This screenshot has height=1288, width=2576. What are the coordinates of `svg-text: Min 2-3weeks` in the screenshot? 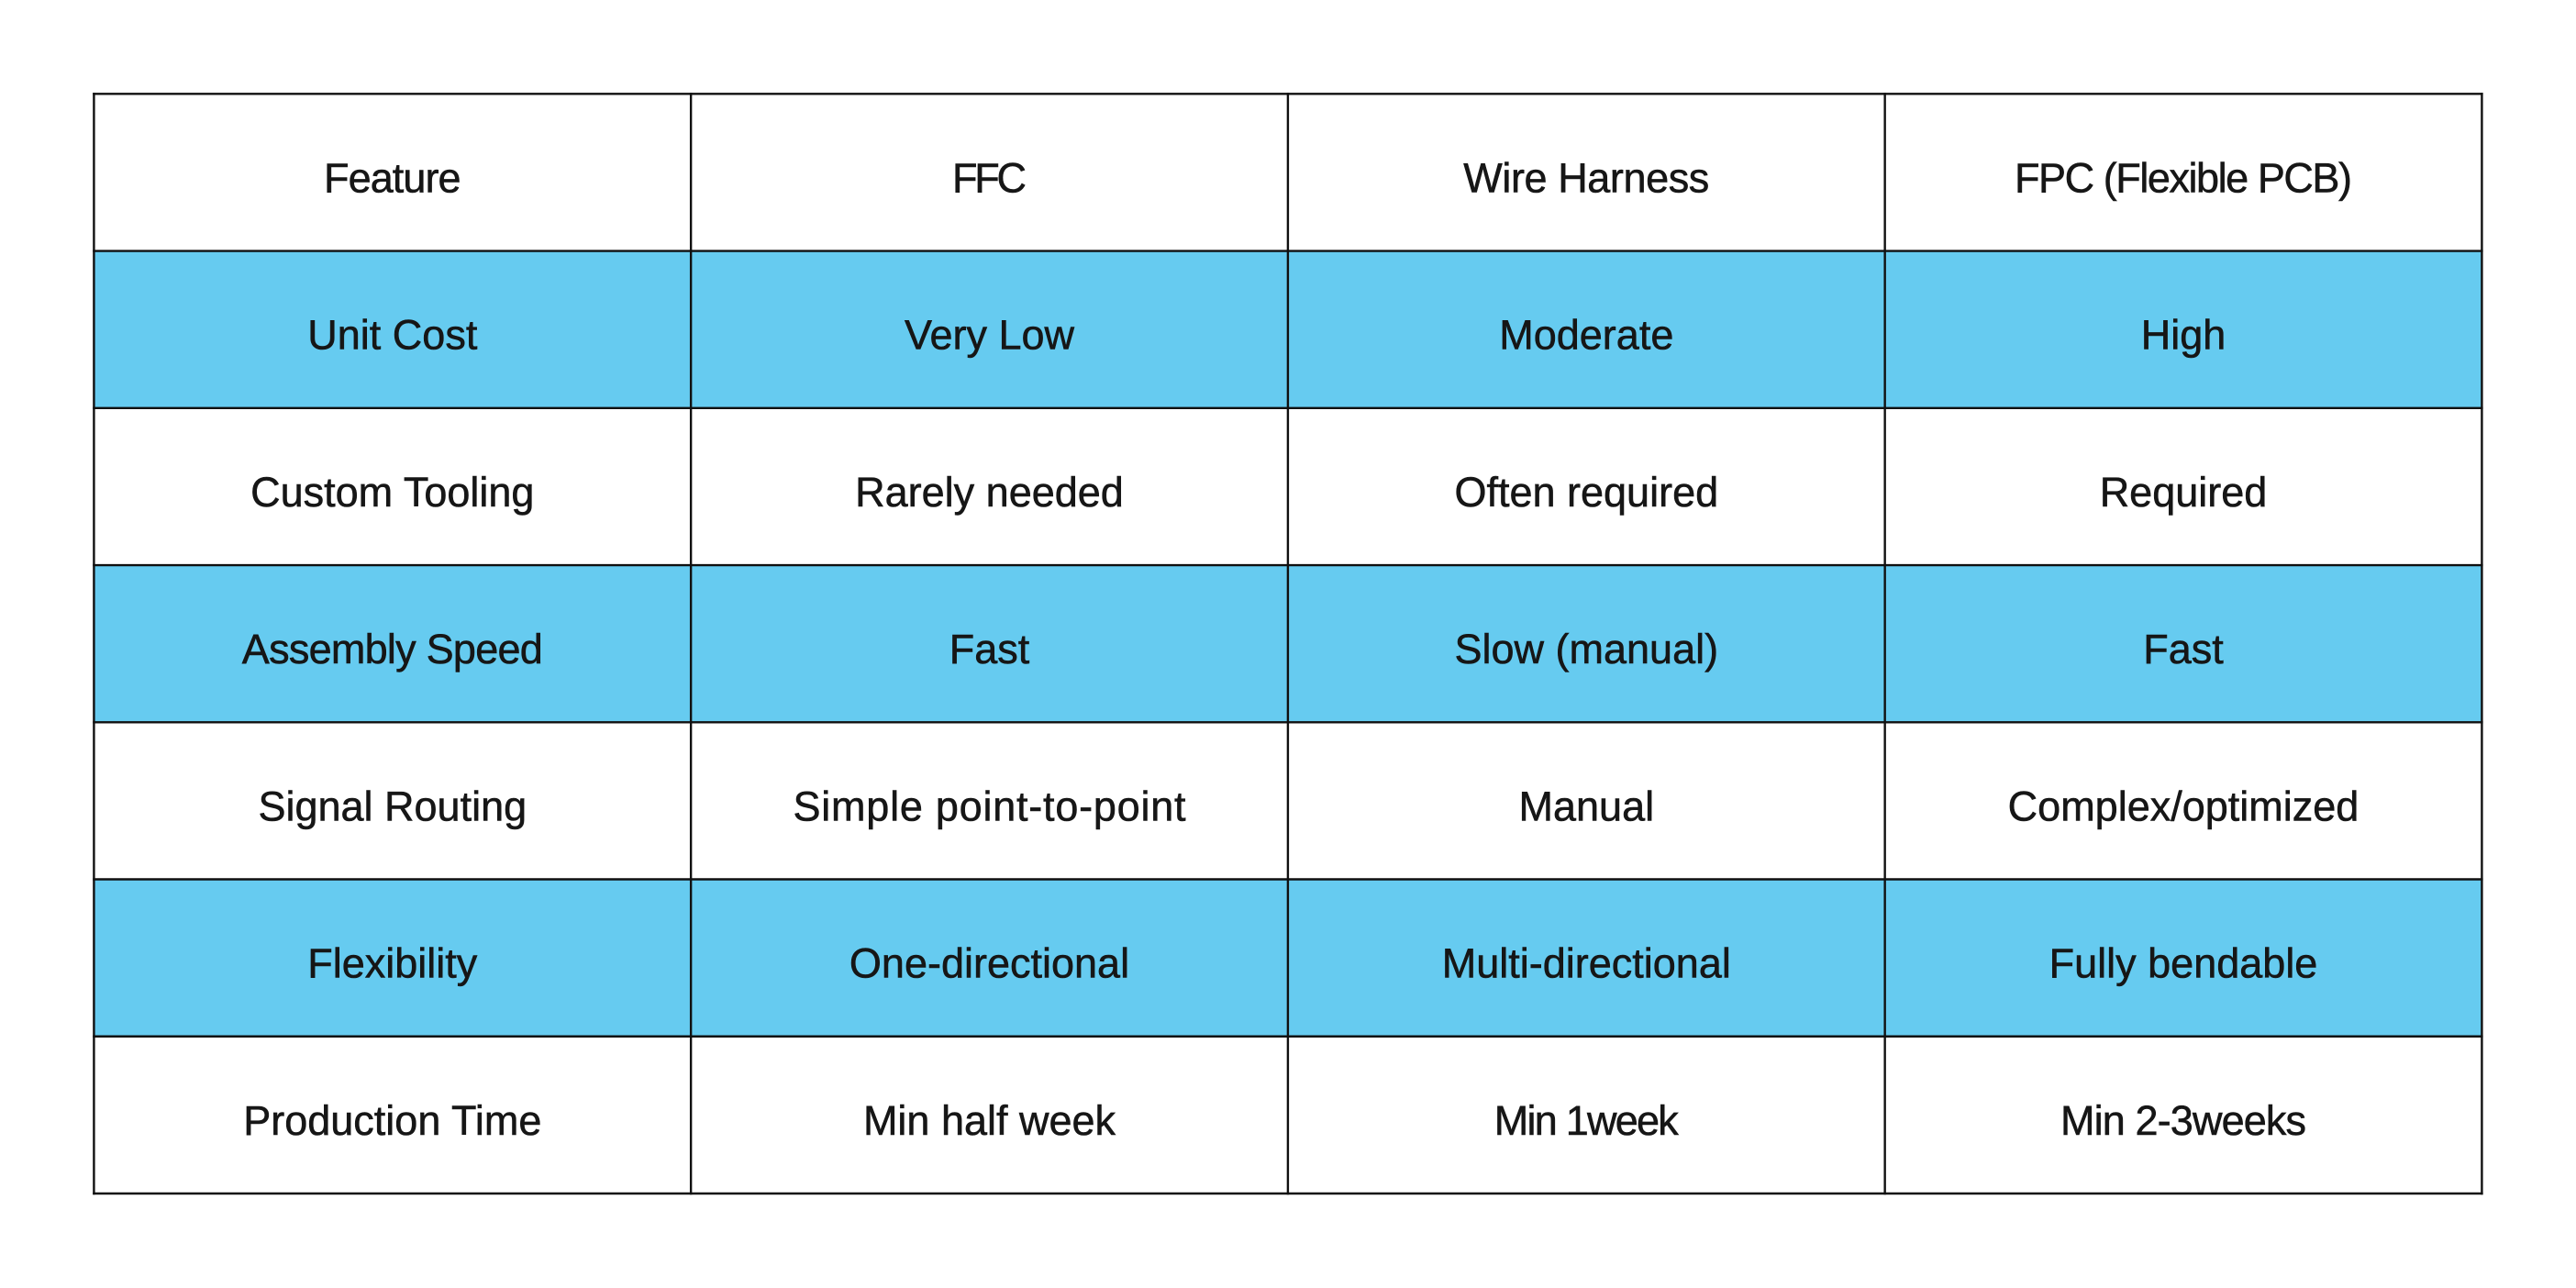 It's located at (2183, 1120).